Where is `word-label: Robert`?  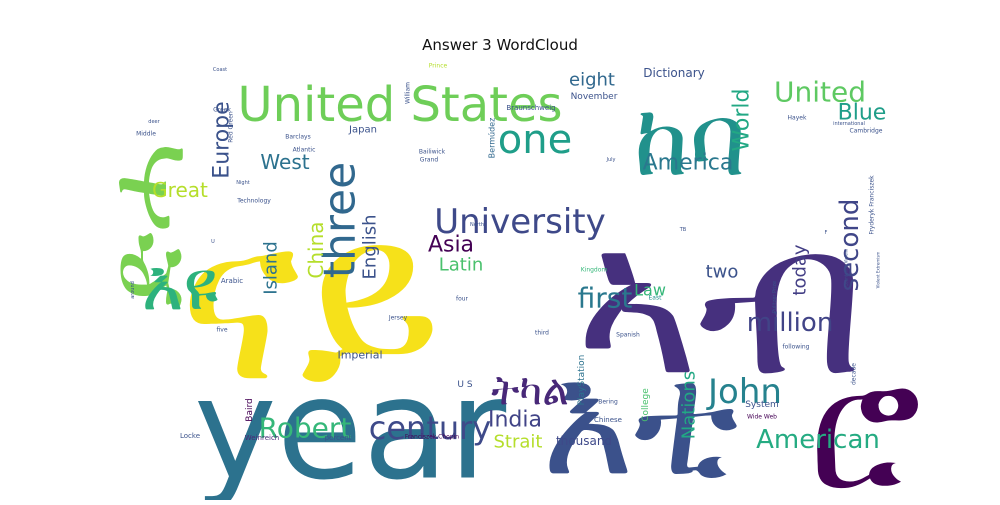
word-label: Robert is located at coordinates (305, 428).